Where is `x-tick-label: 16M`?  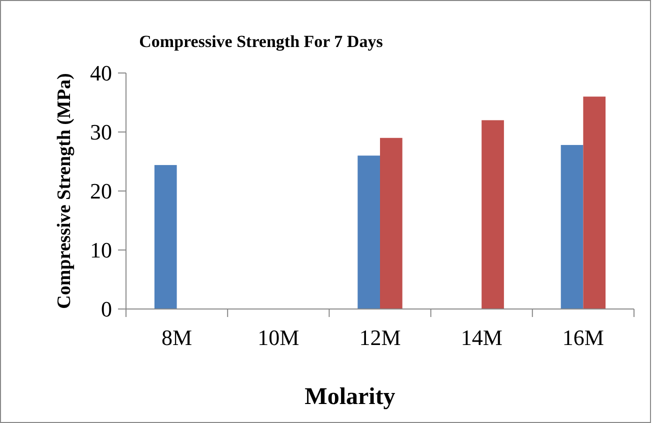 x-tick-label: 16M is located at coordinates (583, 337).